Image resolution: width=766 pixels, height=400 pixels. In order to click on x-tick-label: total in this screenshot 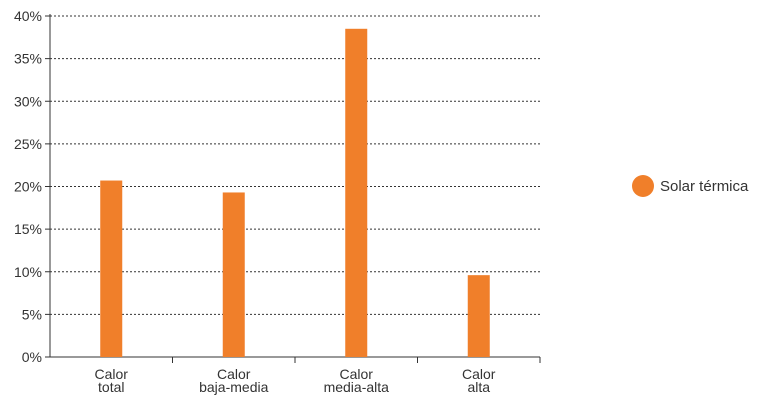, I will do `click(111, 387)`.